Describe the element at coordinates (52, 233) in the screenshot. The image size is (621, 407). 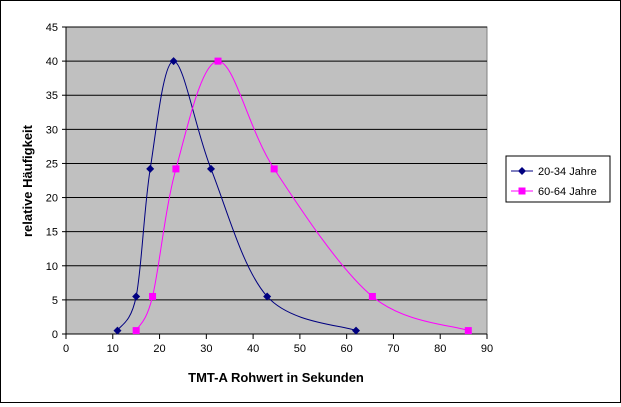
I see `y-tick-label: 15` at that location.